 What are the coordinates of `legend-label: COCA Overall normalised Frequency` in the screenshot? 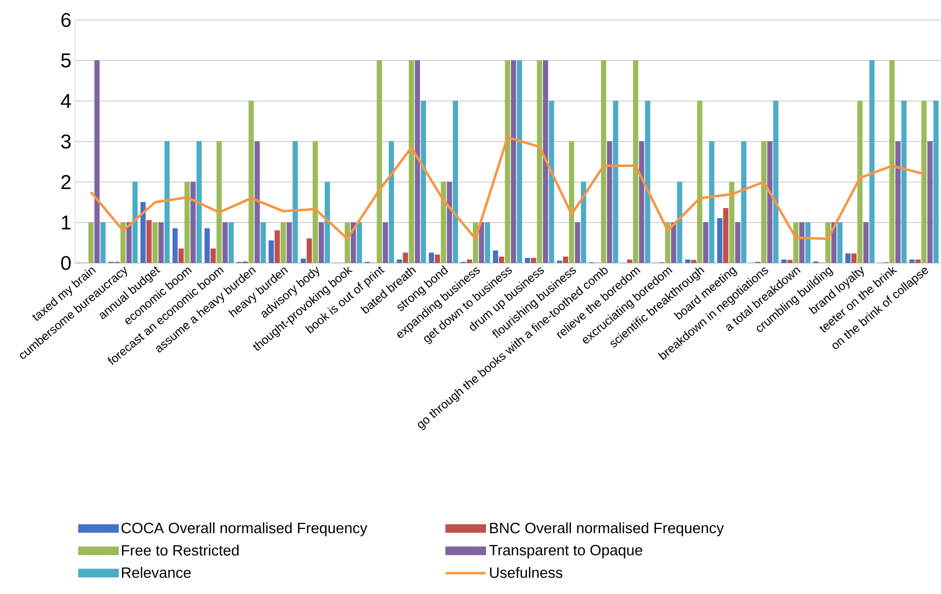 It's located at (245, 529).